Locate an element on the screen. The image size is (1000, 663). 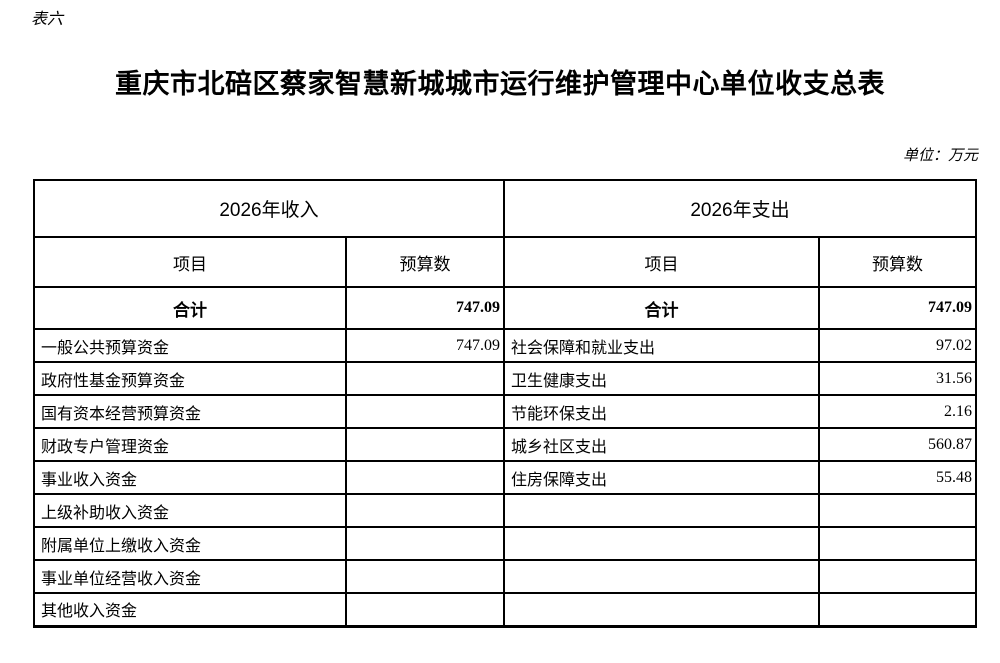
table-number-label: 表六 is located at coordinates (47, 19).